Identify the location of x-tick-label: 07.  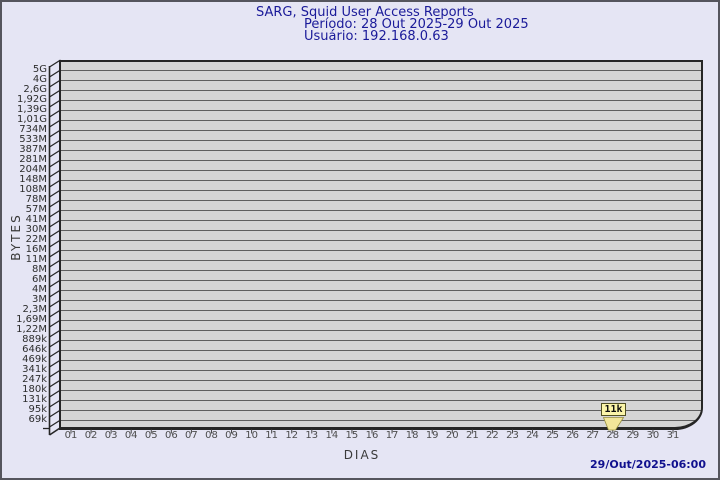
(191, 435).